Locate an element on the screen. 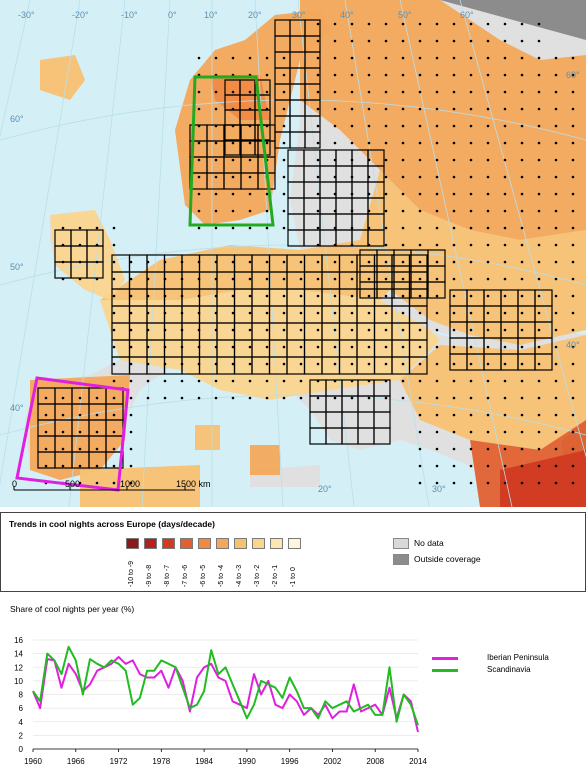 This screenshot has width=586, height=768. lon-label: 0° is located at coordinates (172, 15).